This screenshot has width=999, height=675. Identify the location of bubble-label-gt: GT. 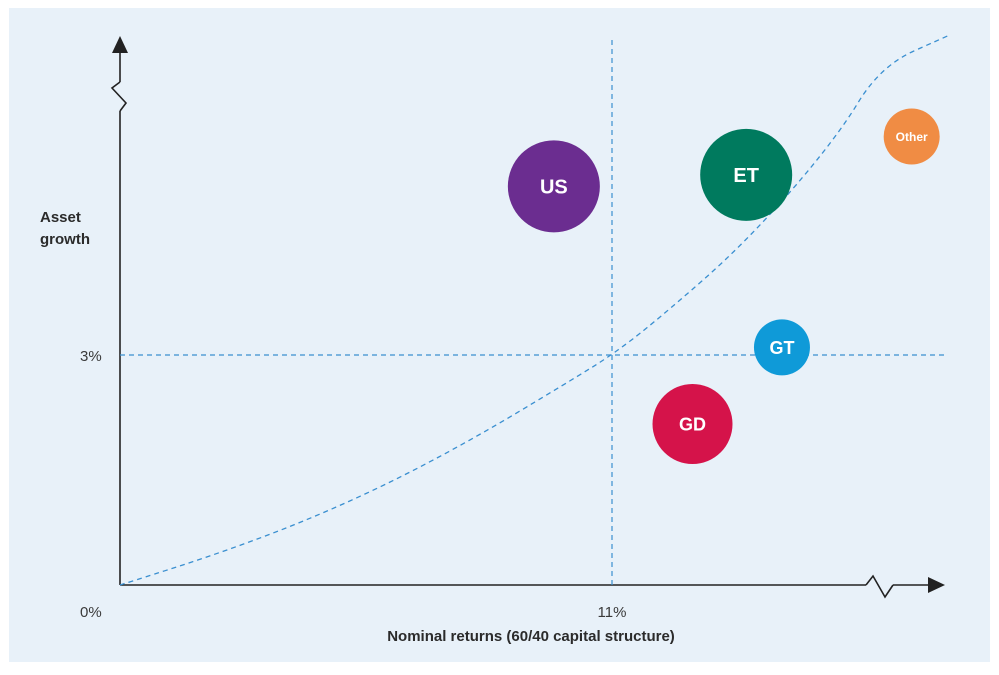
(781, 348).